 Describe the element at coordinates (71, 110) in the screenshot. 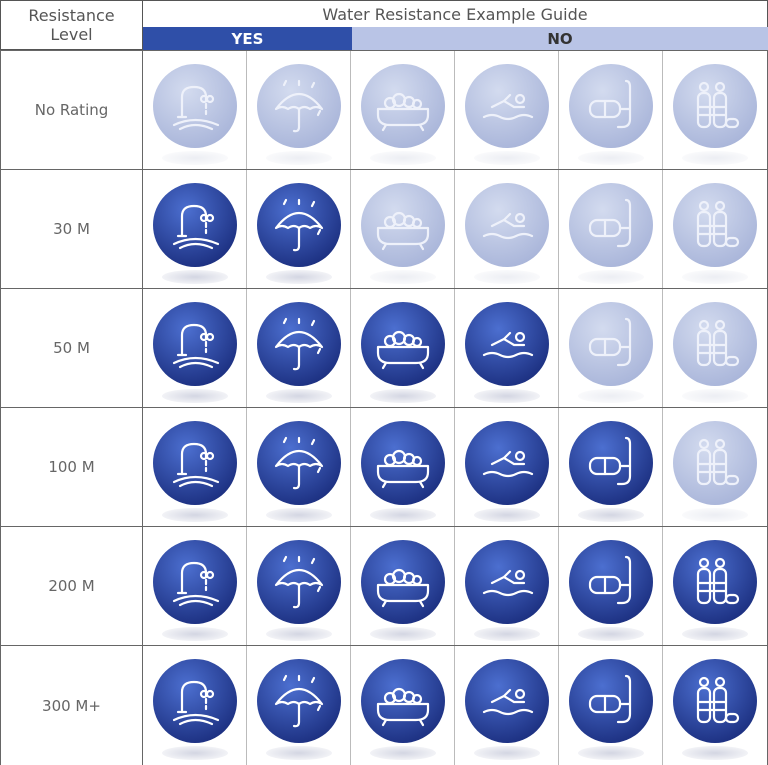

I see `resistance-level-cell: No Rating` at that location.